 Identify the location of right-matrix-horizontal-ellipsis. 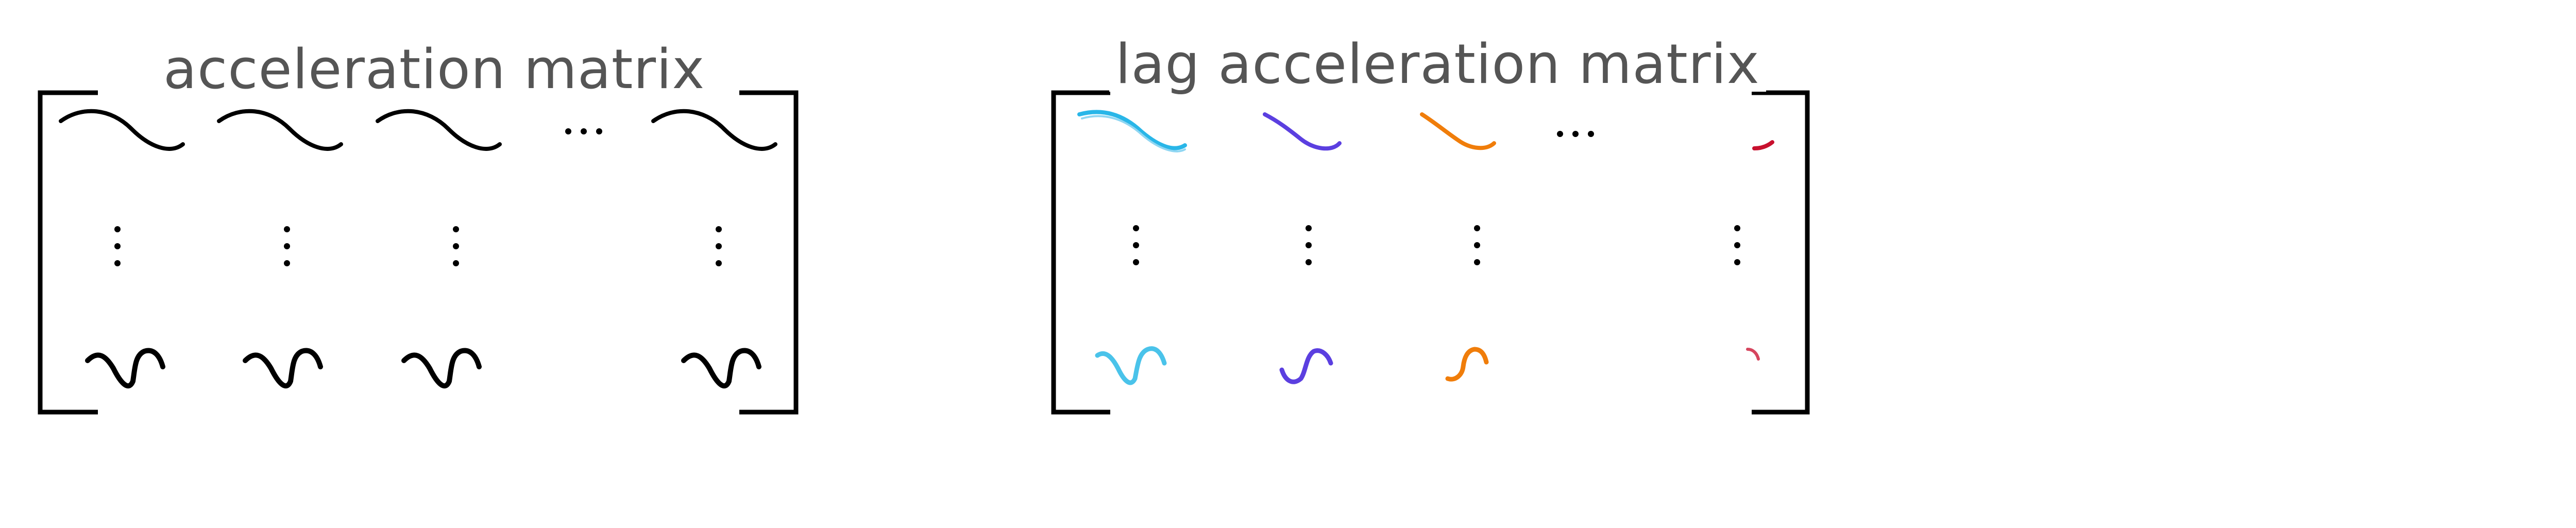
(1575, 134).